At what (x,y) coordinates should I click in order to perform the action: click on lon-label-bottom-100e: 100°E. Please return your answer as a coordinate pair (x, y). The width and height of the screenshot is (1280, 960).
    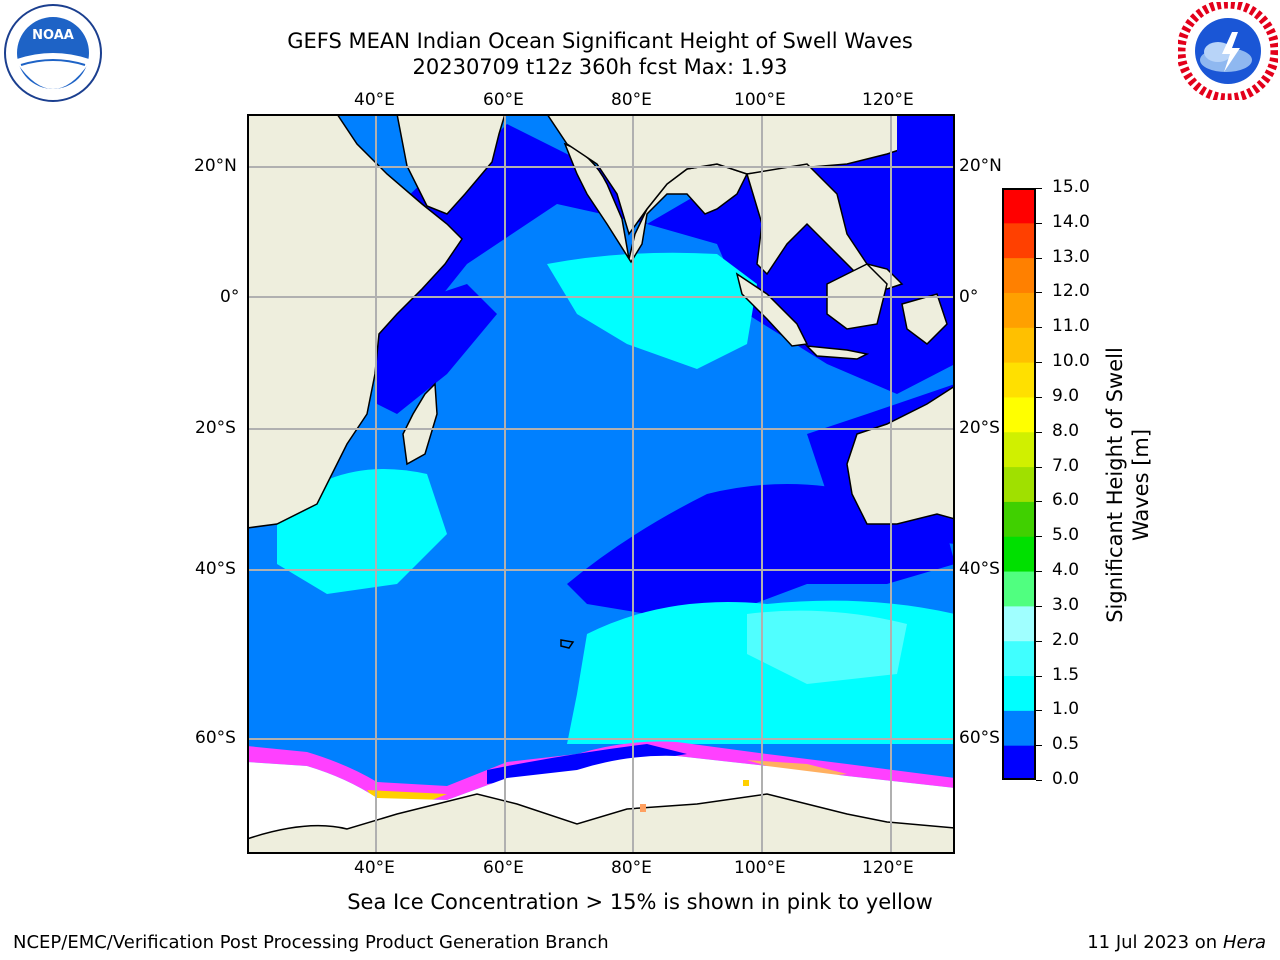
    Looking at the image, I should click on (760, 868).